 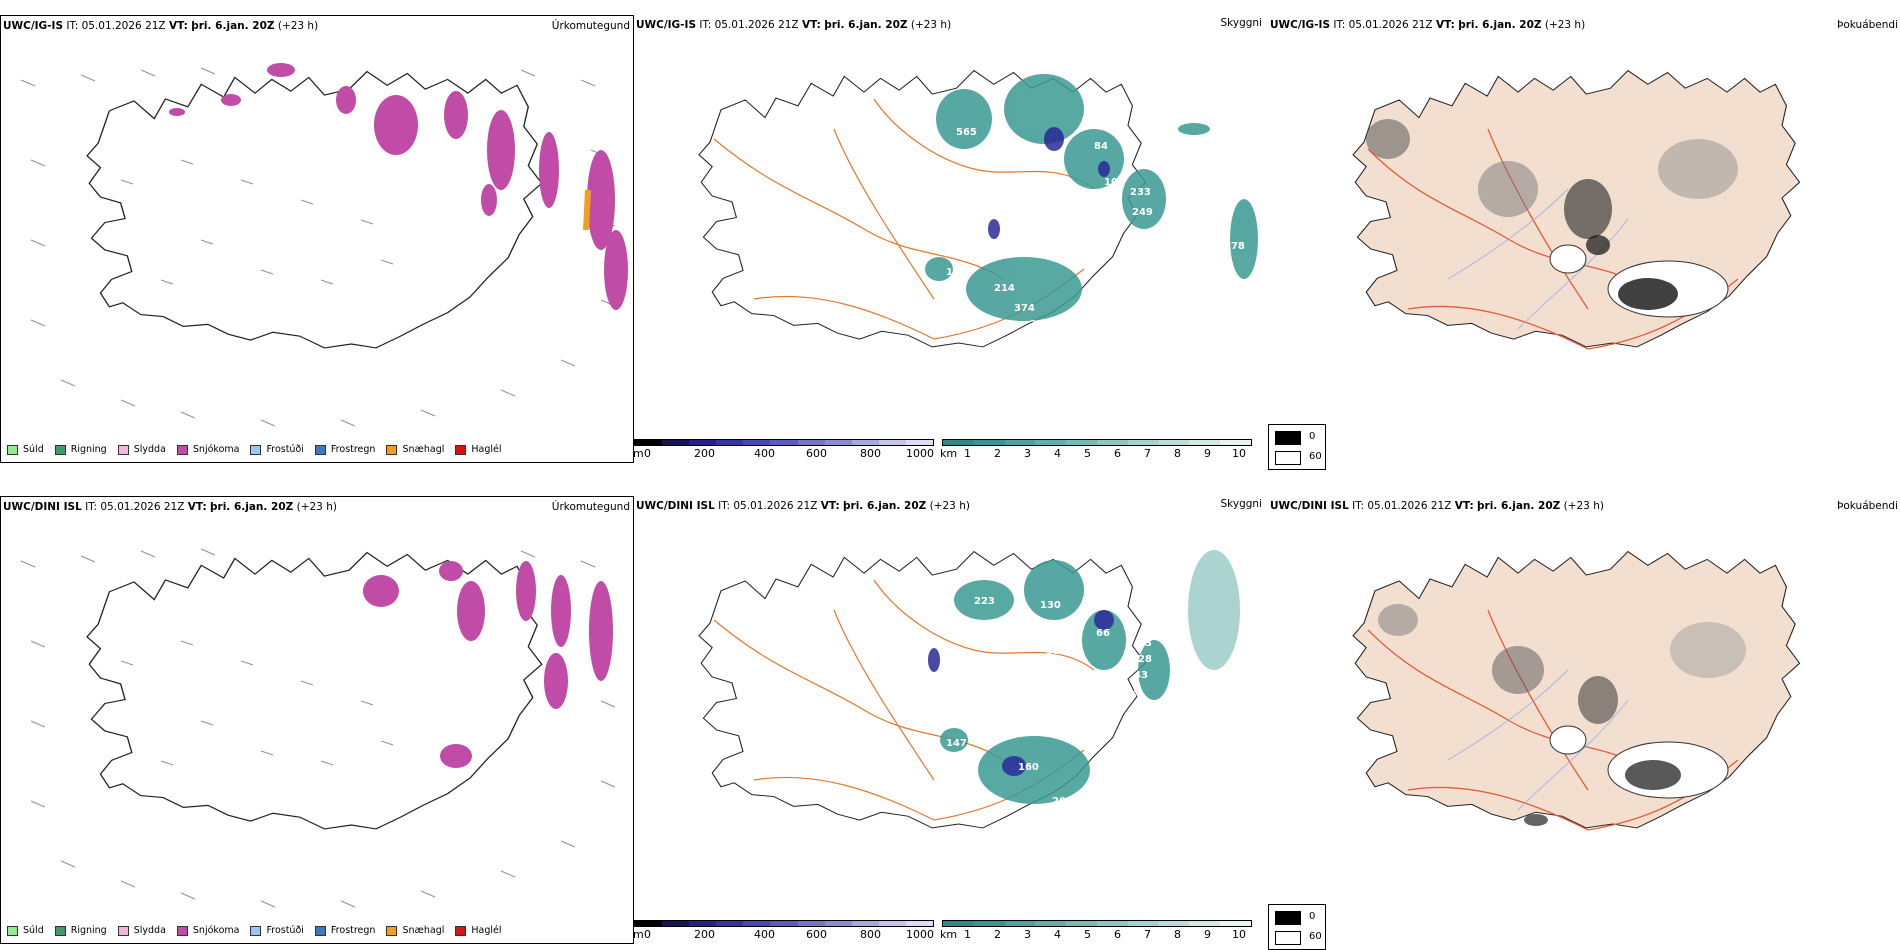 I want to click on svg-text: 580, so click(x=1148, y=246).